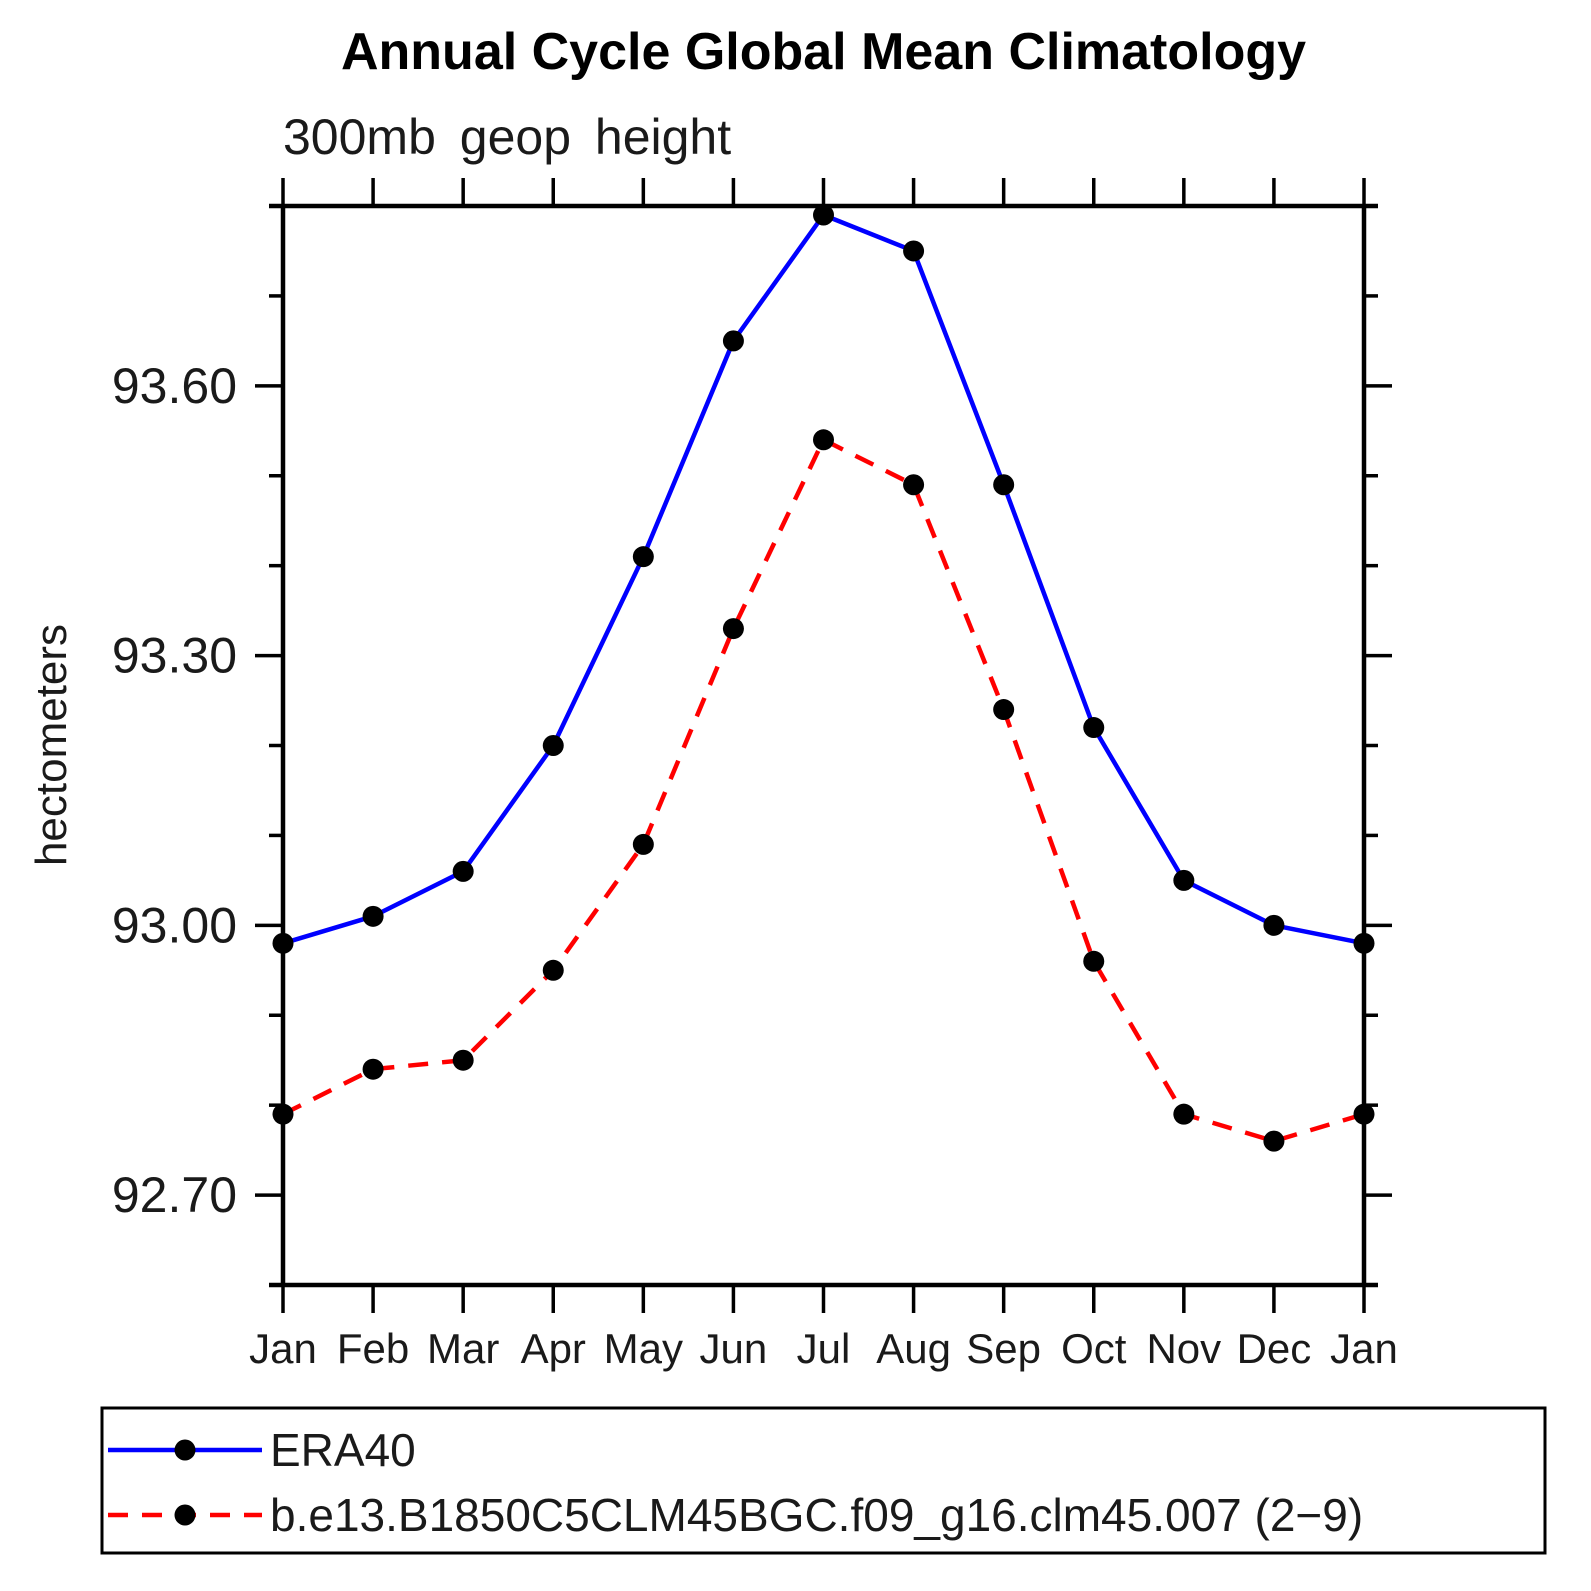 The height and width of the screenshot is (1591, 1591). I want to click on legend-box, so click(823, 1480).